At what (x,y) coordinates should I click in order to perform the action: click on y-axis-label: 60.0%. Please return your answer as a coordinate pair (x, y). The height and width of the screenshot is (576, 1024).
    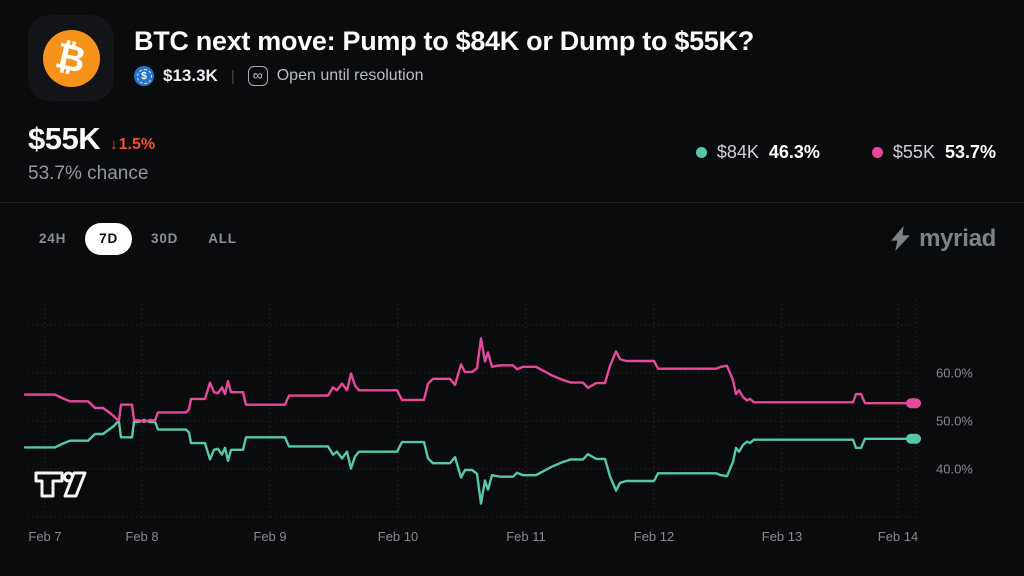
    Looking at the image, I should click on (954, 373).